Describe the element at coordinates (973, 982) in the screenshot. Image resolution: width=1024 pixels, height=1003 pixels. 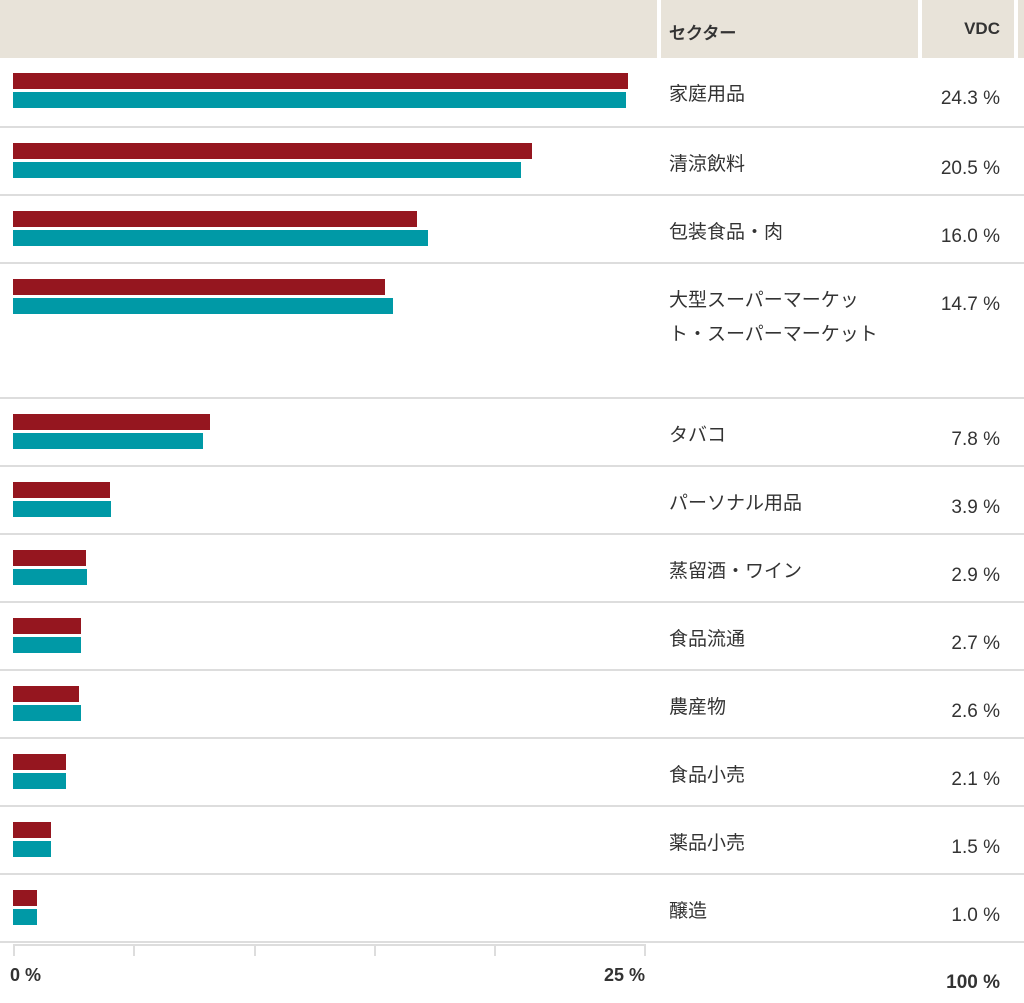
I see `vdc-total: 100 %` at that location.